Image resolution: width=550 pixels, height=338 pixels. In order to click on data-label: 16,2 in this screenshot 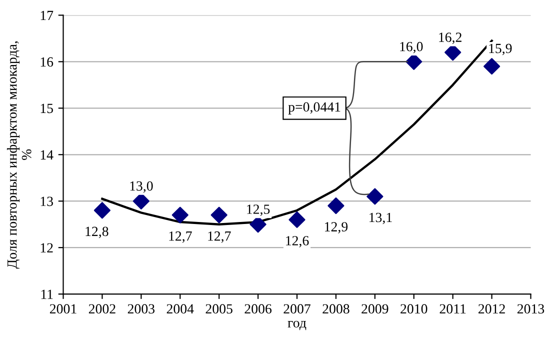, I will do `click(450, 38)`.